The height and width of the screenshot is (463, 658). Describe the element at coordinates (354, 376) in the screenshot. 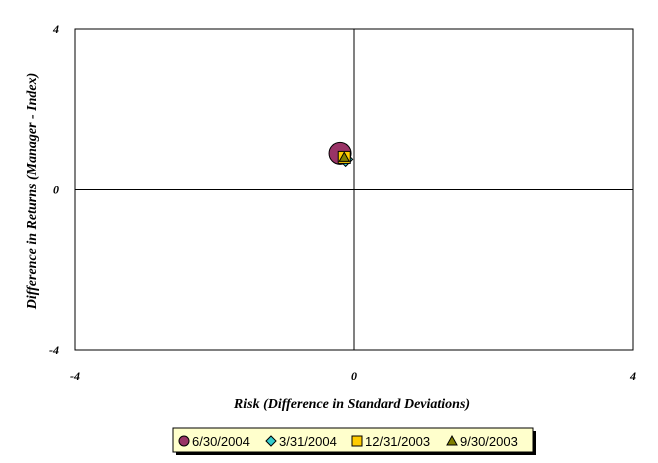

I see `x-tick-label: 0` at that location.